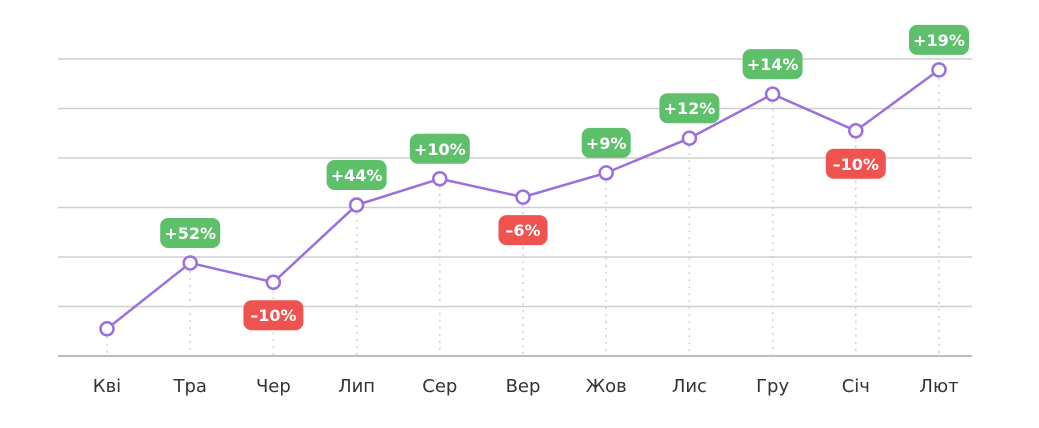  I want to click on data-label: +19%, so click(939, 40).